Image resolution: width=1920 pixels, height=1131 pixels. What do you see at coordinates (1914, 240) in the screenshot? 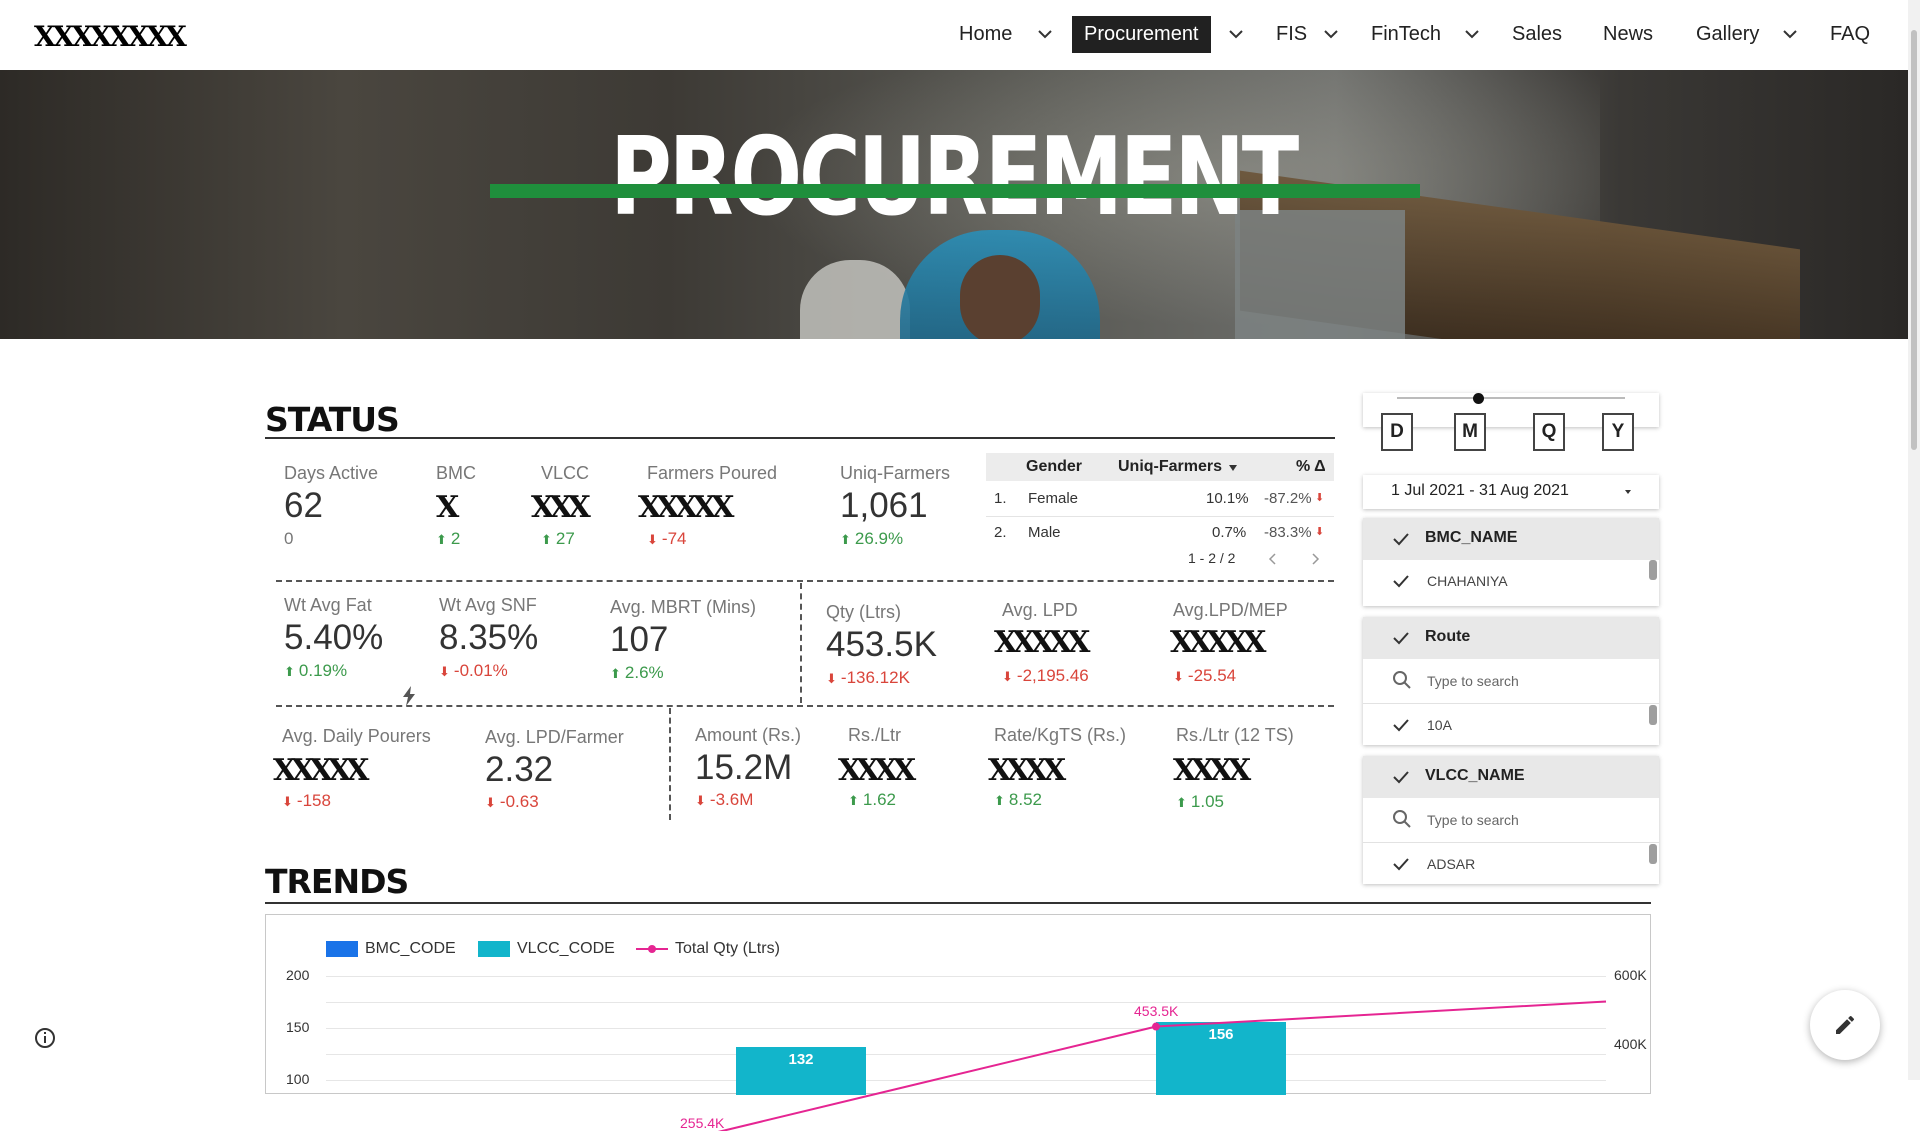
I see `page-scrollbar-thumb` at bounding box center [1914, 240].